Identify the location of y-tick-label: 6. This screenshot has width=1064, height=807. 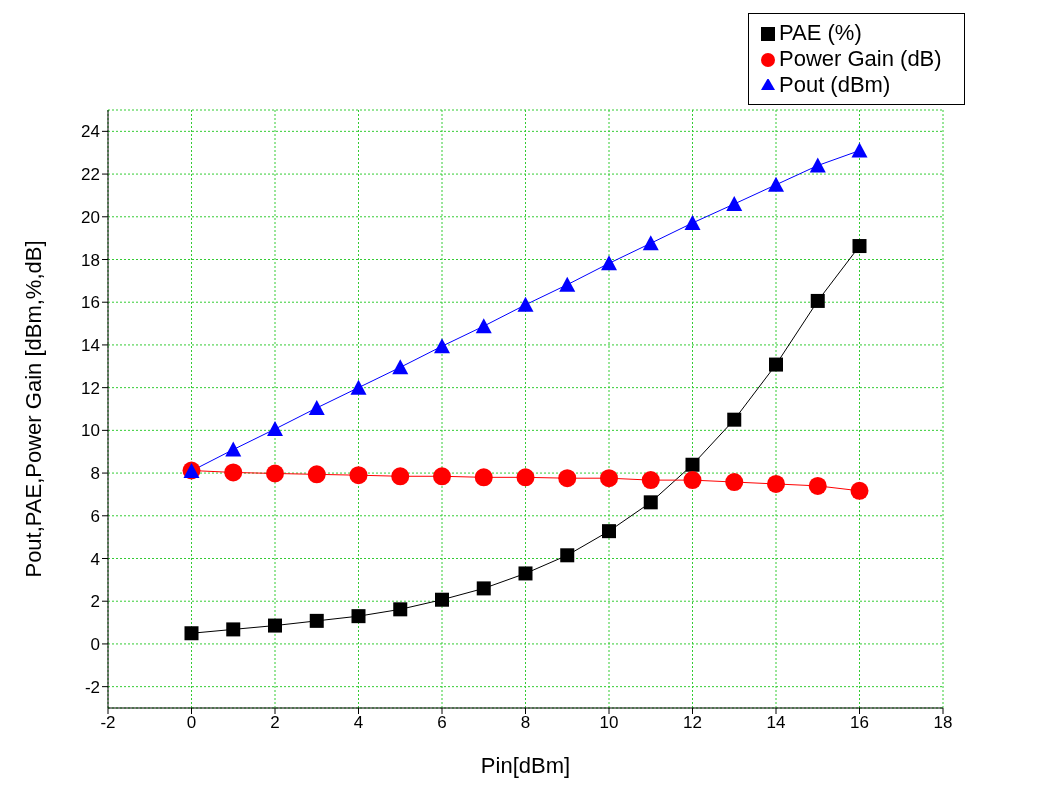
(95, 516).